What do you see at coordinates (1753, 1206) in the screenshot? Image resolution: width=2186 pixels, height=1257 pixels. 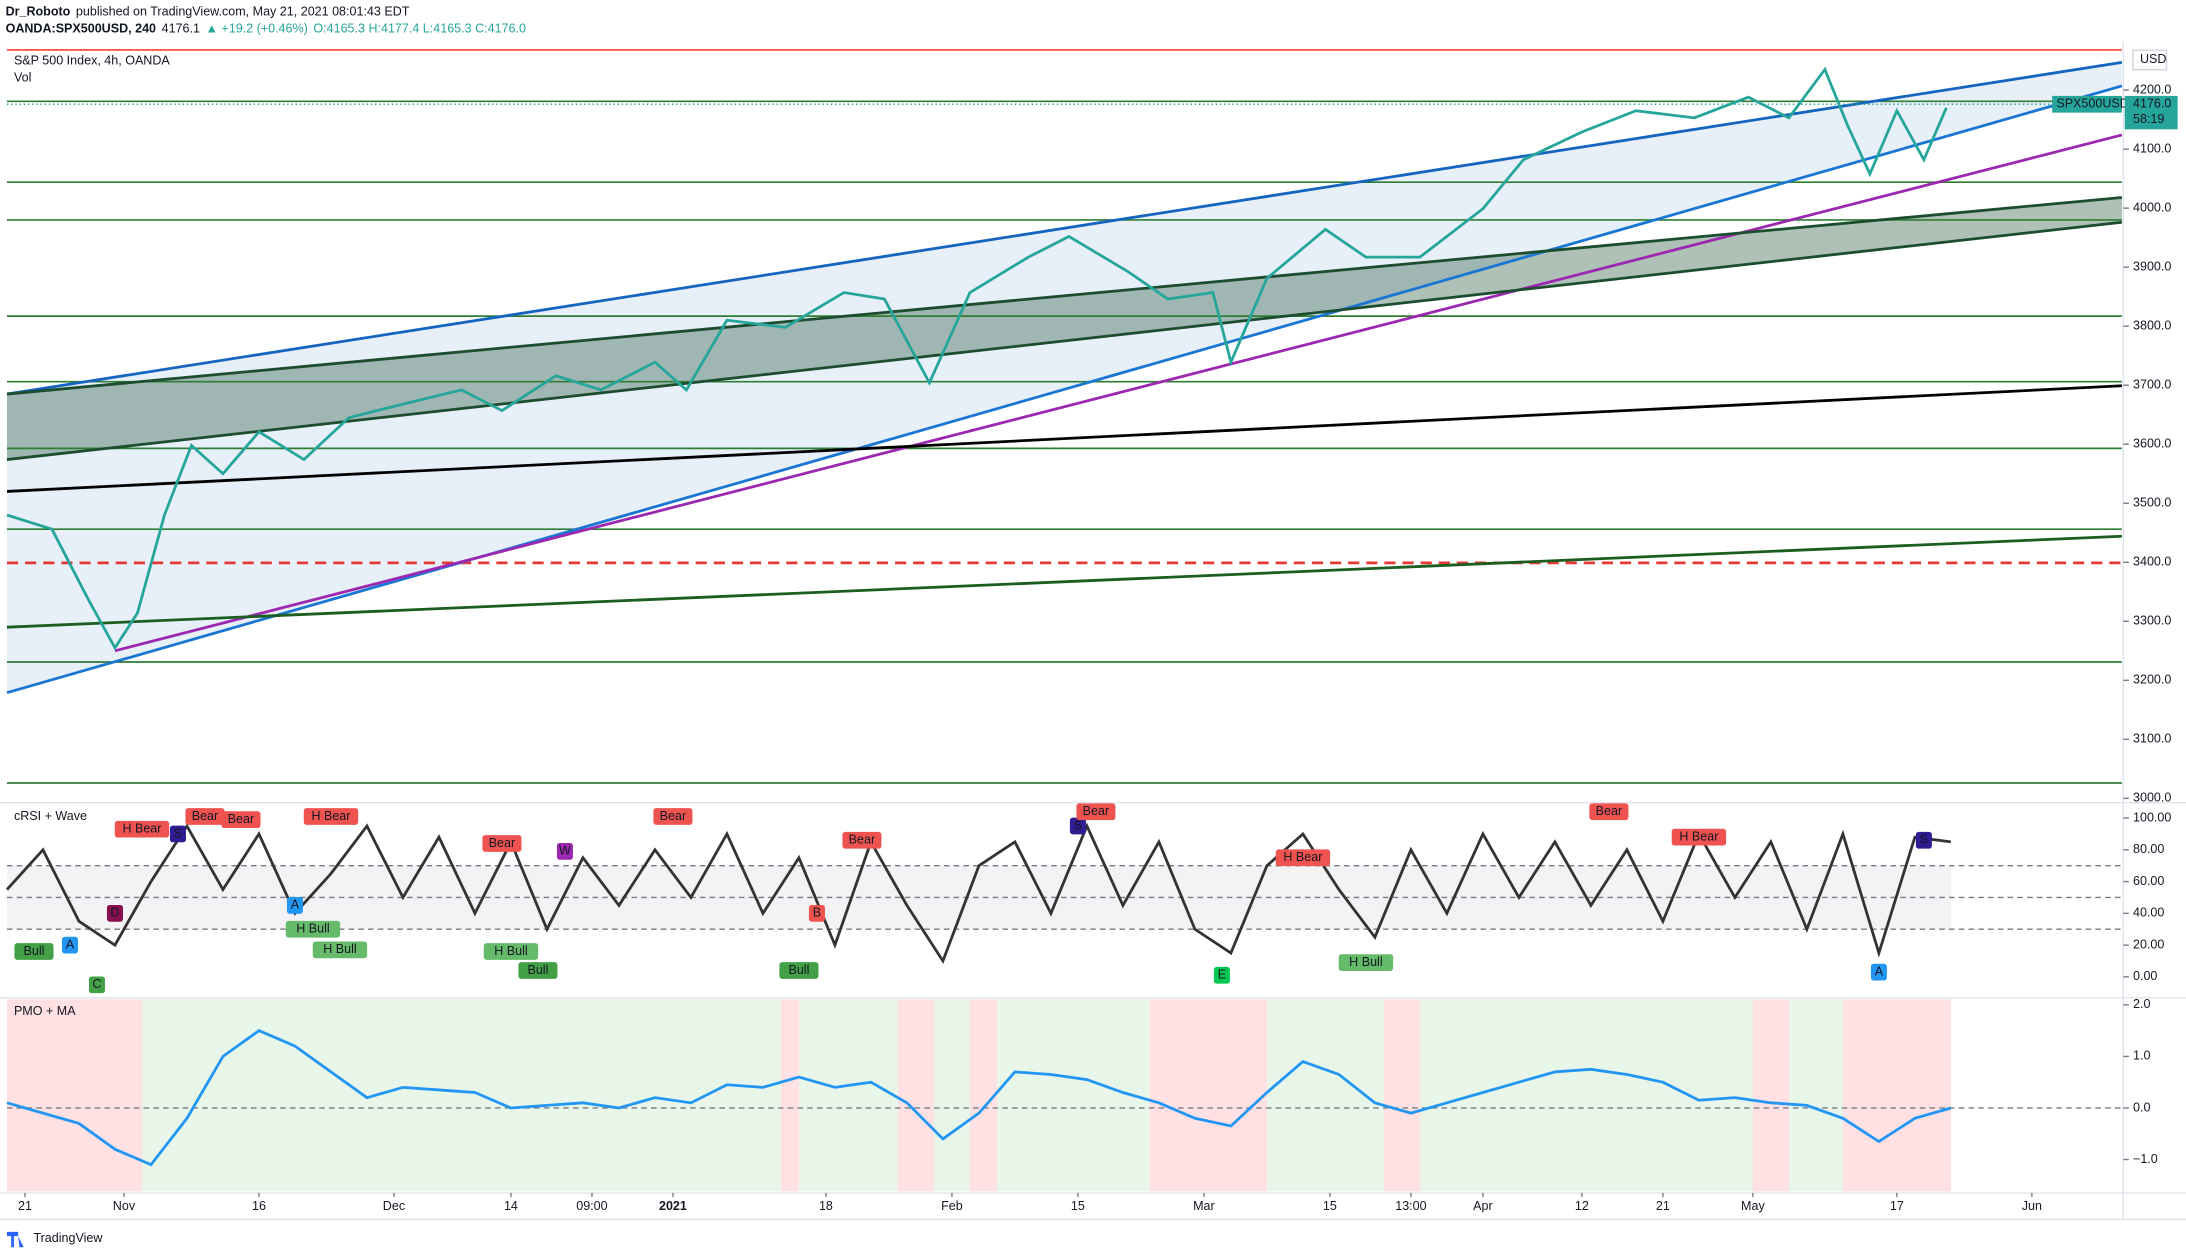 I see `x-tick-label: May` at bounding box center [1753, 1206].